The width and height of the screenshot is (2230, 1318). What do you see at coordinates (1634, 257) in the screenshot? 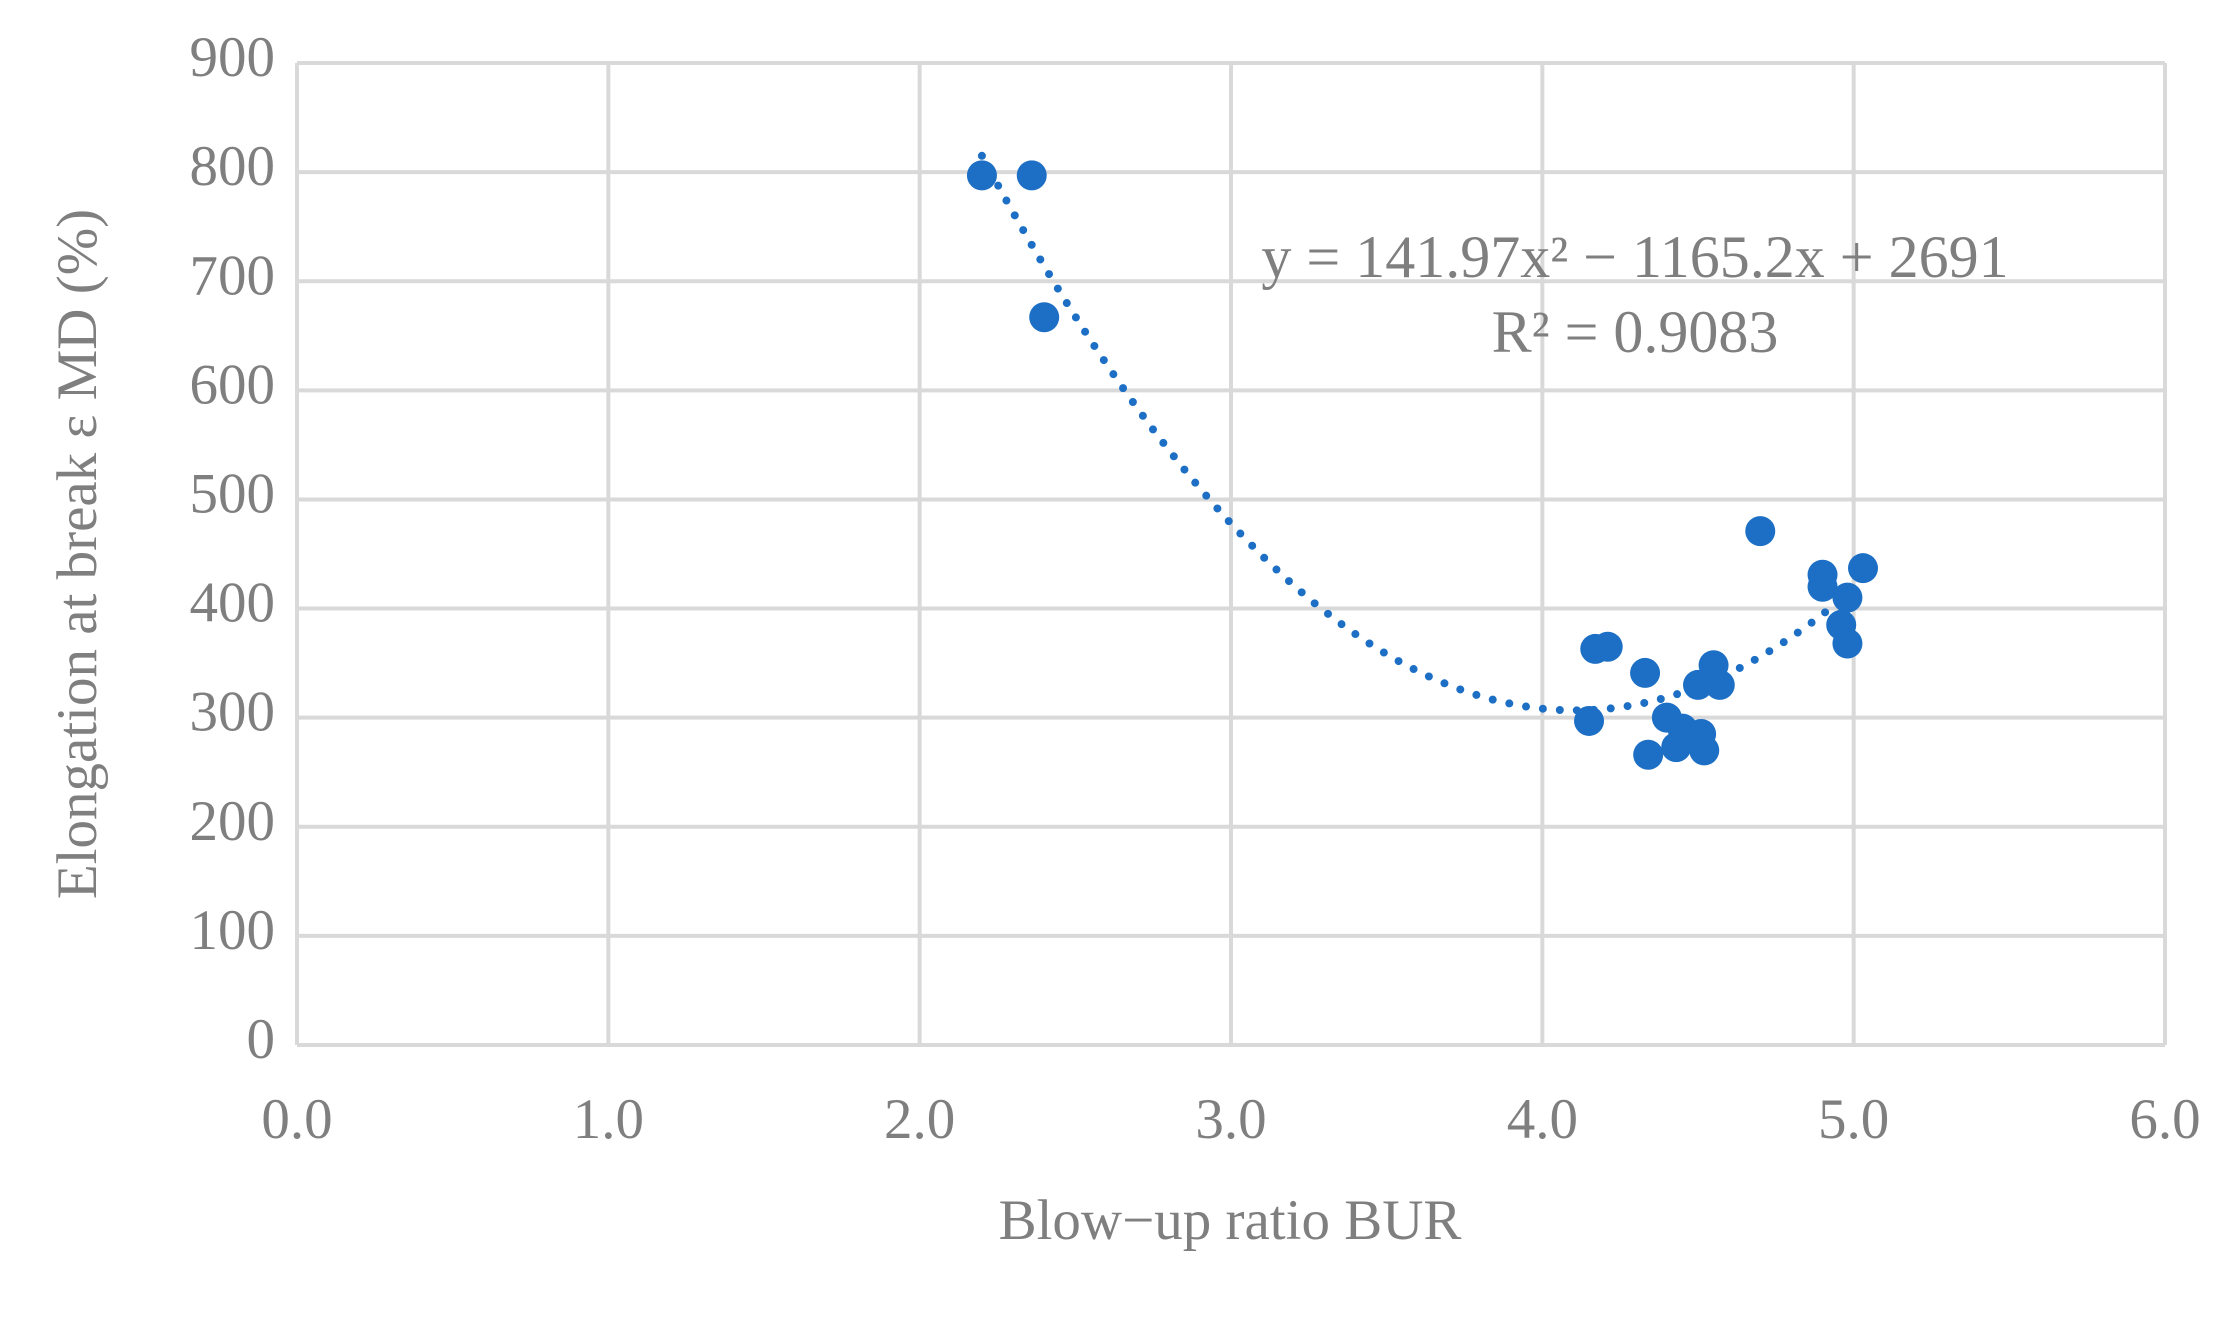
I see `trendline-equation: y = 141.97x² − 1165.2x + 2691` at bounding box center [1634, 257].